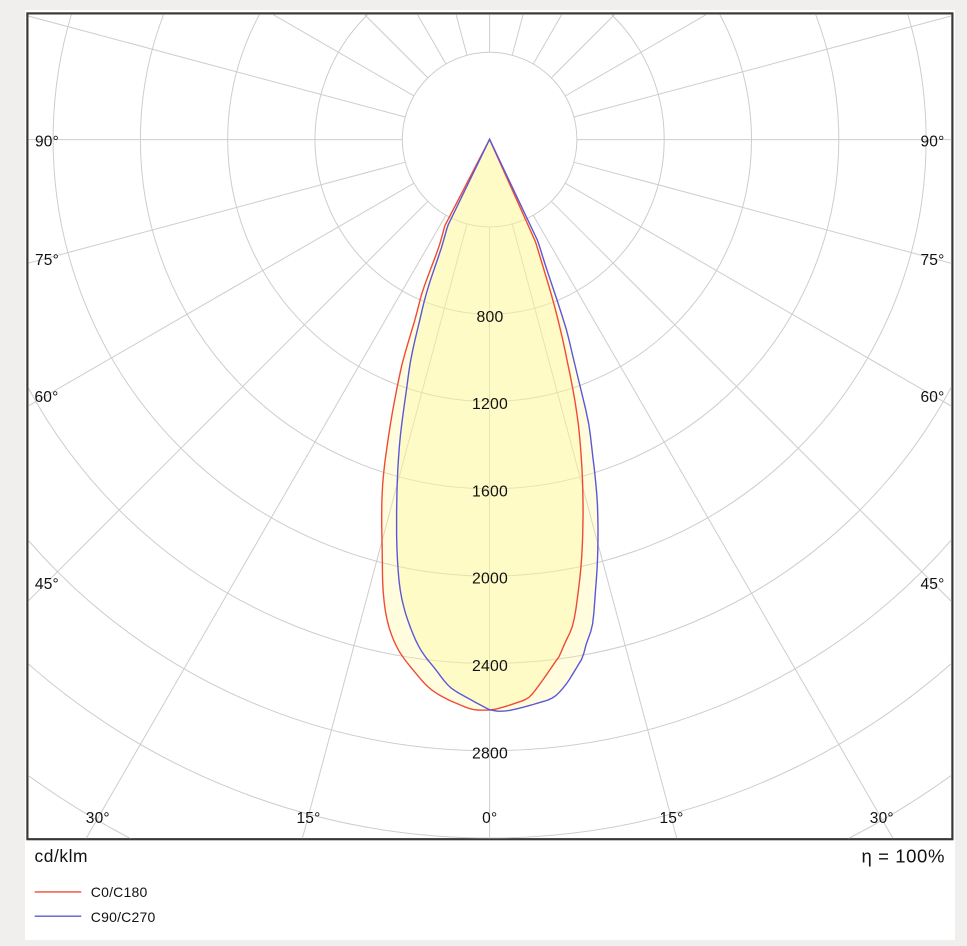 The image size is (967, 946). I want to click on svg-text: 2000, so click(490, 579).